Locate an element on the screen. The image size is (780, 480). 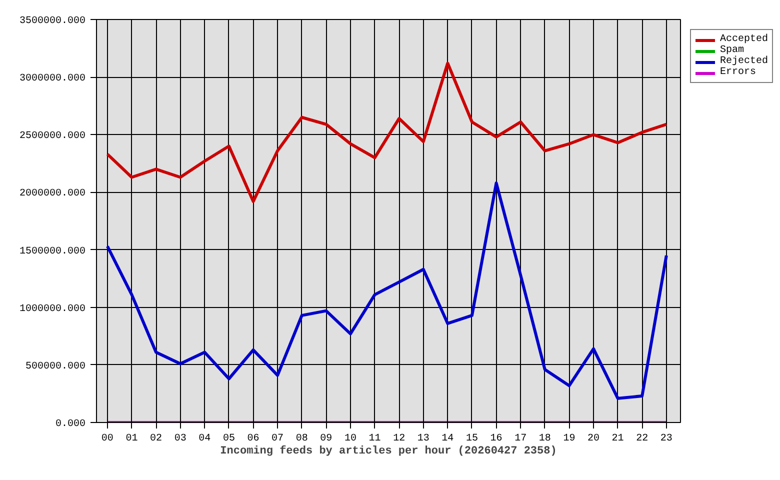
y-tick-label: 2000000.000 is located at coordinates (52, 194).